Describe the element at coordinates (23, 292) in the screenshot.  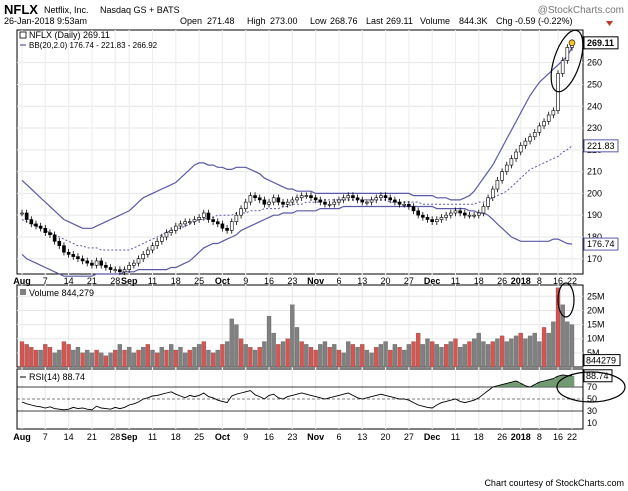
I see `volume-legend-swatch` at that location.